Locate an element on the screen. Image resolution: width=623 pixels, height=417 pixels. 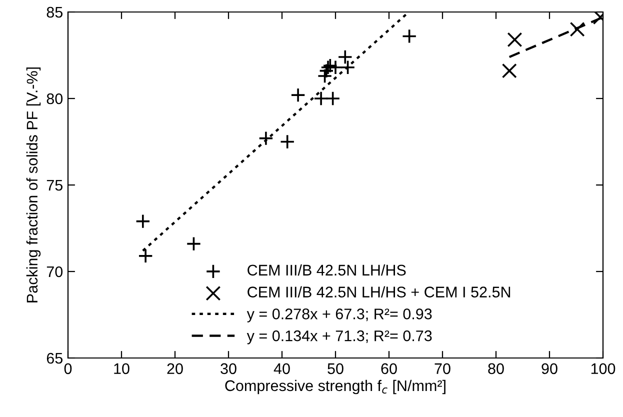
x-tick-label: 40 is located at coordinates (282, 368).